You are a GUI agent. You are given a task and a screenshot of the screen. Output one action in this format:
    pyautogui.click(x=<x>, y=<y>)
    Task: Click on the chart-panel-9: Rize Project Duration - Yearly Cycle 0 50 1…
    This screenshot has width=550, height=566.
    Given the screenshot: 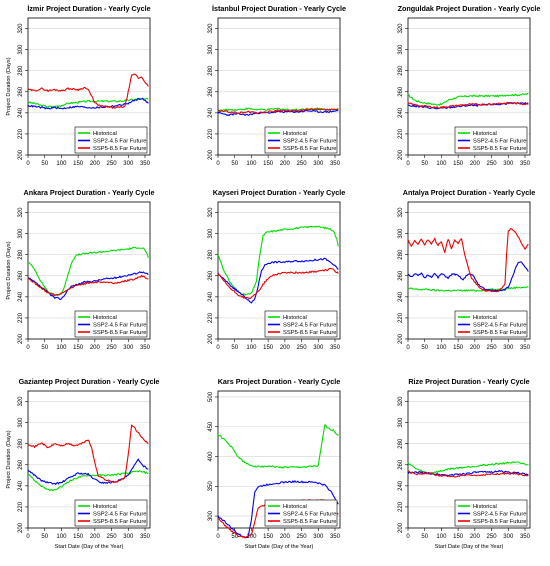 What is the action you would take?
    pyautogui.click(x=464, y=463)
    